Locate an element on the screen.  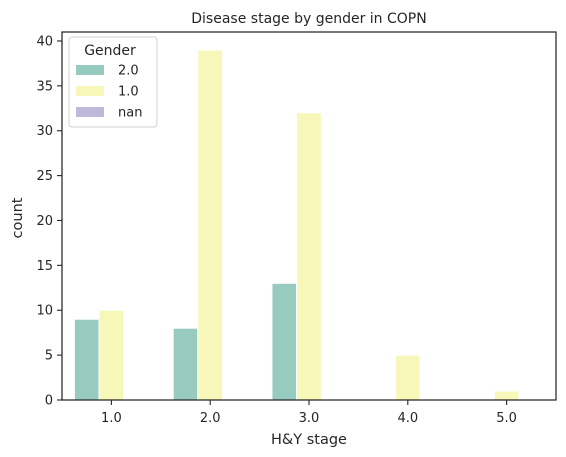
y-tick-label-30: 30 is located at coordinates (44, 131).